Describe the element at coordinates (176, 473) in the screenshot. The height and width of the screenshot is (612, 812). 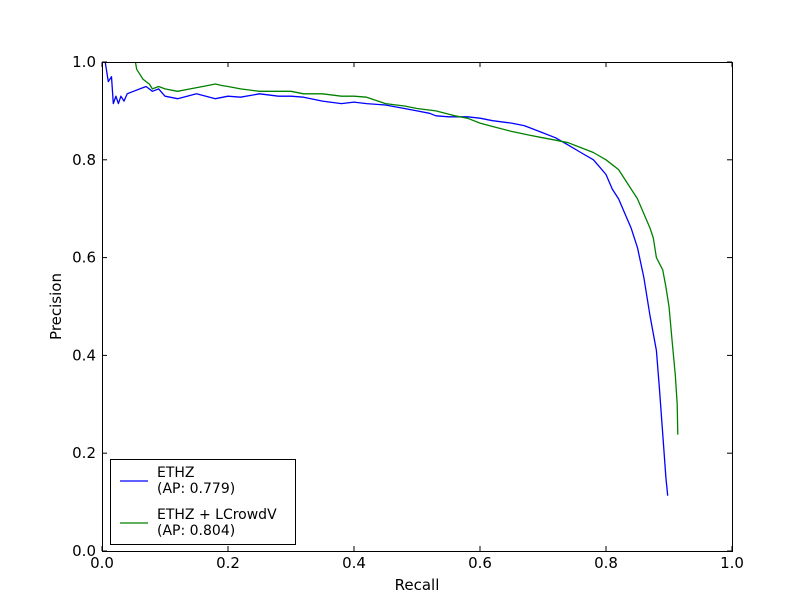
I see `legend-label: ETHZ` at that location.